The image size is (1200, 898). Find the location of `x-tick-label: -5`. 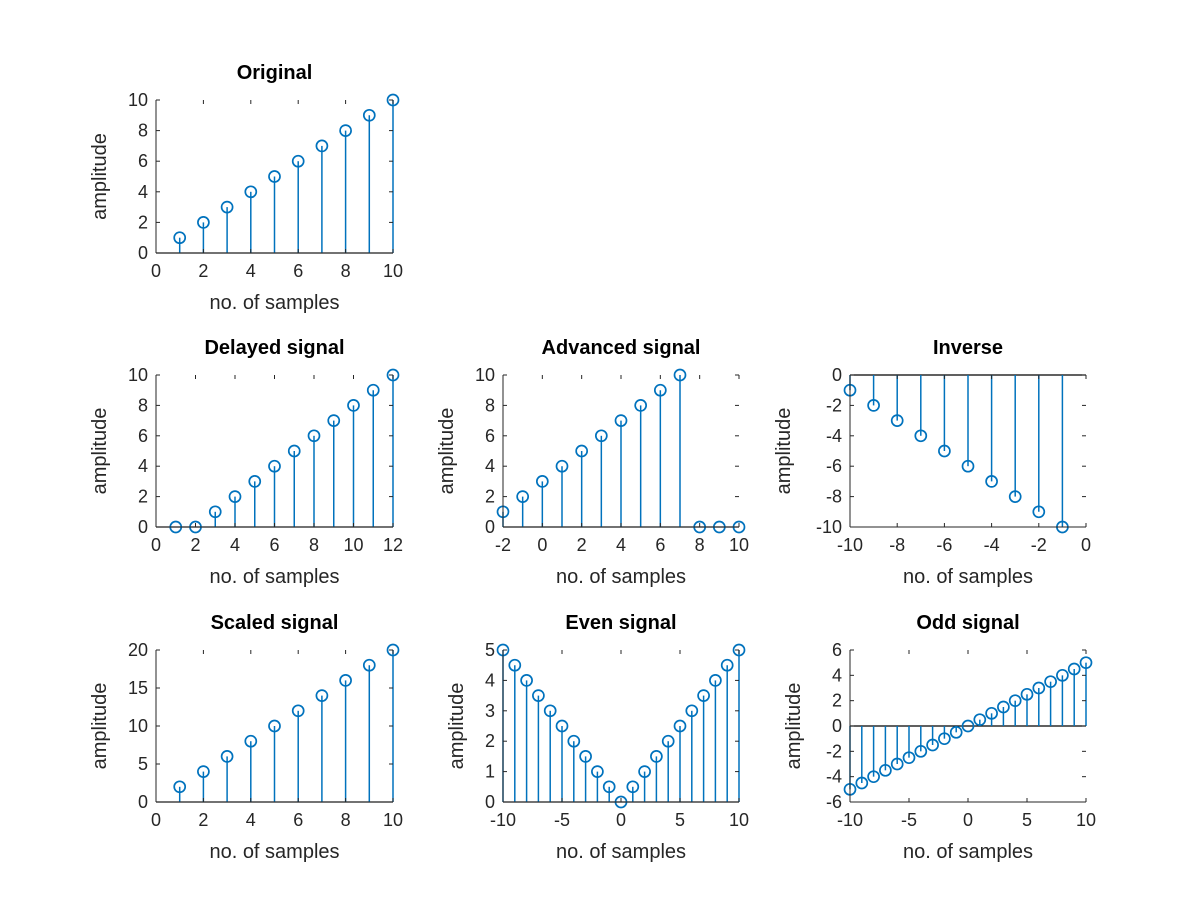

x-tick-label: -5 is located at coordinates (909, 820).